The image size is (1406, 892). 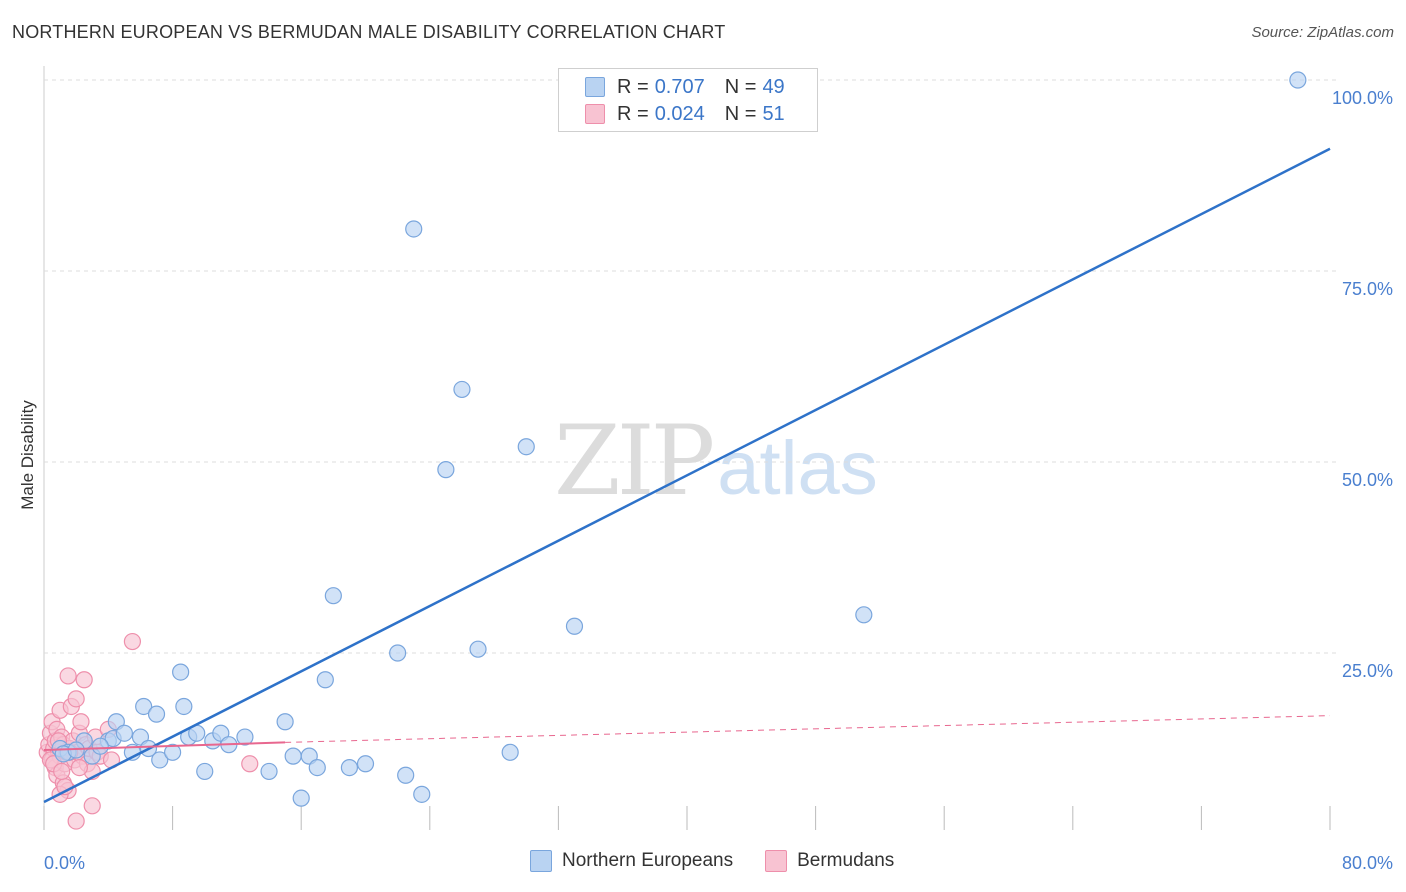 What do you see at coordinates (1362, 98) in the screenshot?
I see `y-tick-label: 100.0%` at bounding box center [1362, 98].